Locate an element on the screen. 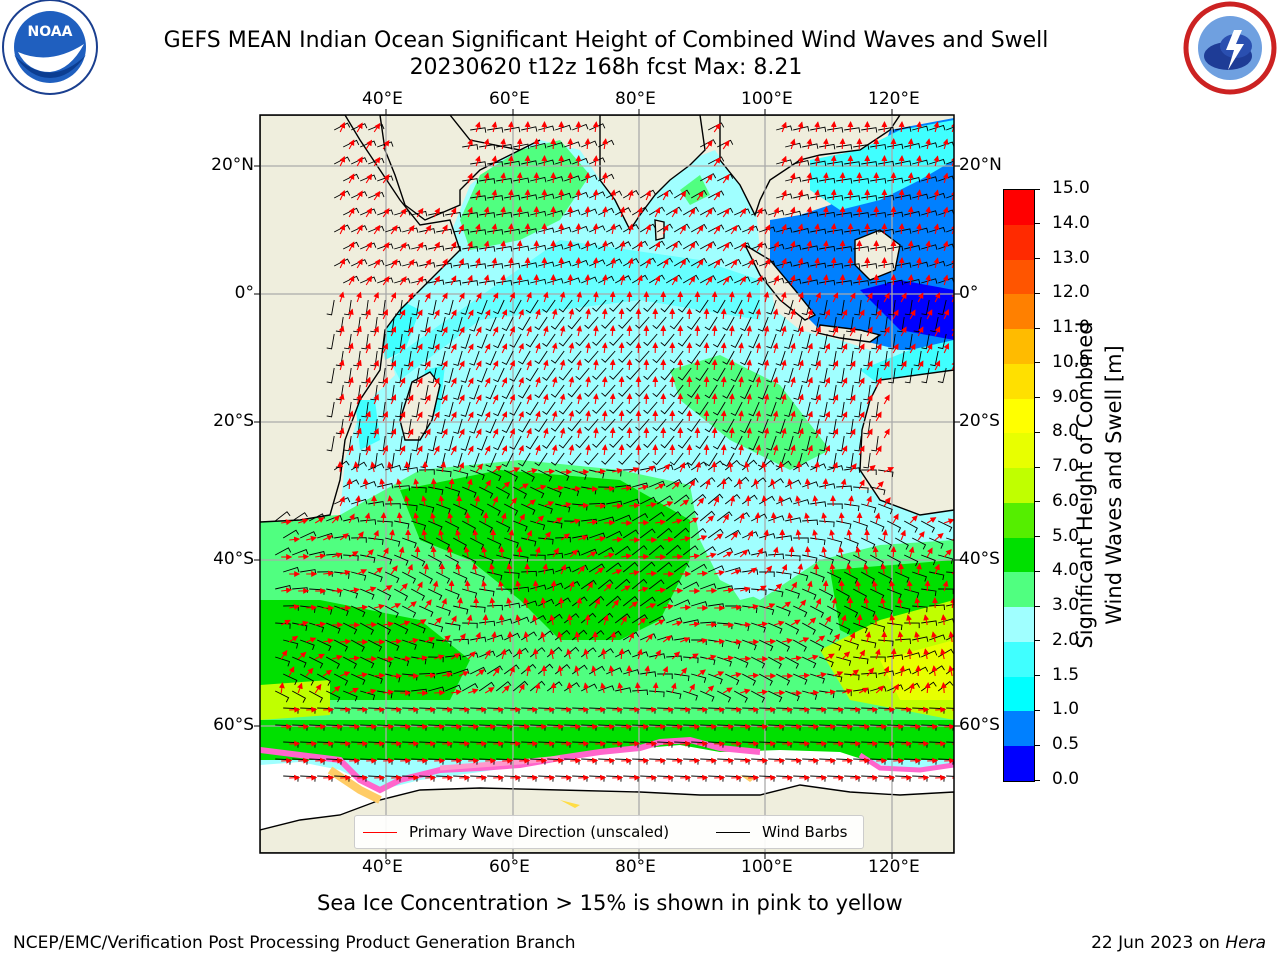 The image size is (1280, 960). colorbar-tick-label: 3.0 is located at coordinates (1066, 605).